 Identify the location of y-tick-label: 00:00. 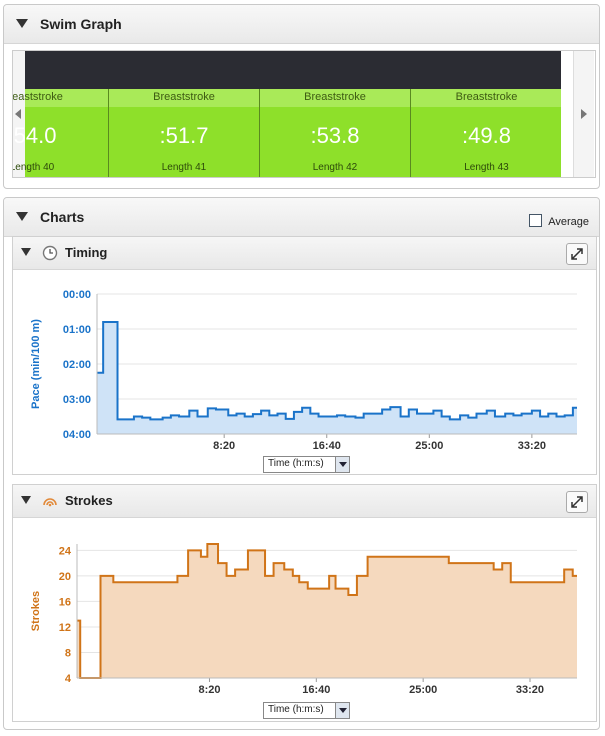
(77, 295).